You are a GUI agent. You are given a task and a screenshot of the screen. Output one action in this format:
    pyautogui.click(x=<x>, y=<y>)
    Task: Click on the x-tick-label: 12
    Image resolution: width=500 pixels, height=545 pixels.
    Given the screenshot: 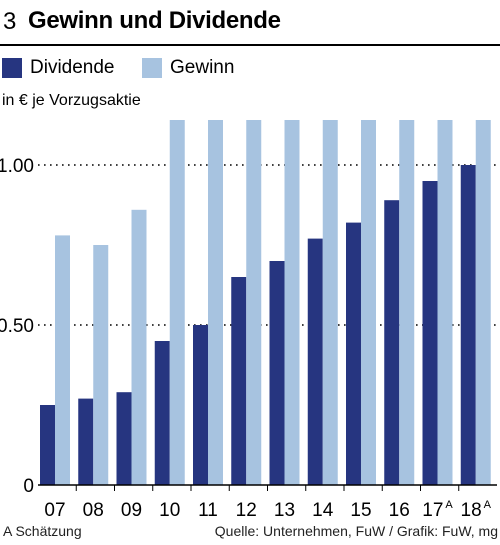 What is the action you would take?
    pyautogui.click(x=246, y=510)
    